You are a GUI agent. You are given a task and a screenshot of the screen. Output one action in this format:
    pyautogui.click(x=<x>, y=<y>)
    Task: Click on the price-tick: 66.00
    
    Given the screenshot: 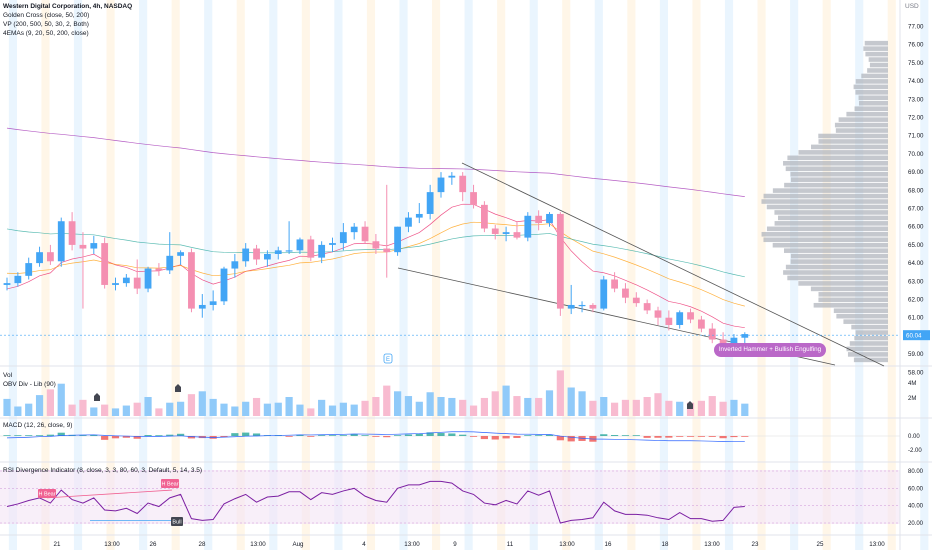 What is the action you would take?
    pyautogui.click(x=916, y=227)
    